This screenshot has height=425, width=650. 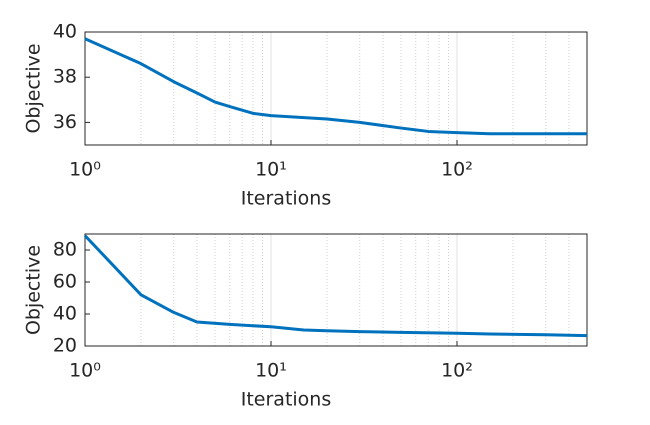 I want to click on y-tick-label: 38, so click(x=65, y=77).